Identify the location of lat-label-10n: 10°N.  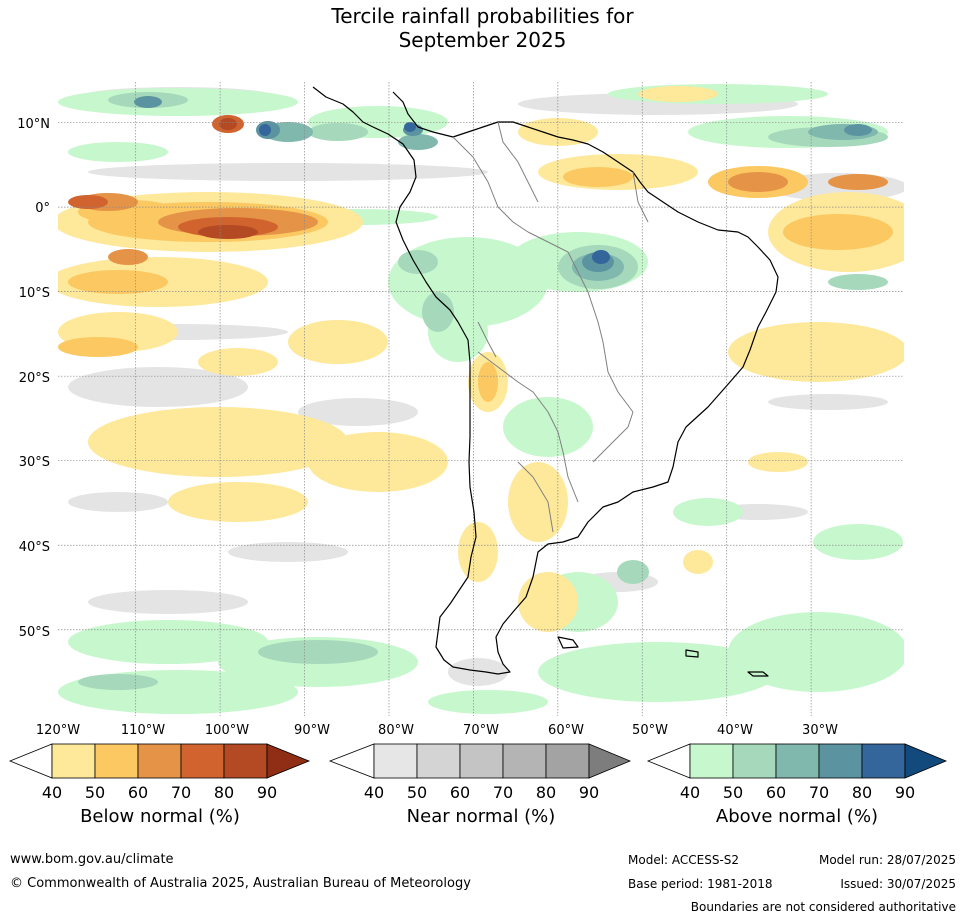
(33, 124).